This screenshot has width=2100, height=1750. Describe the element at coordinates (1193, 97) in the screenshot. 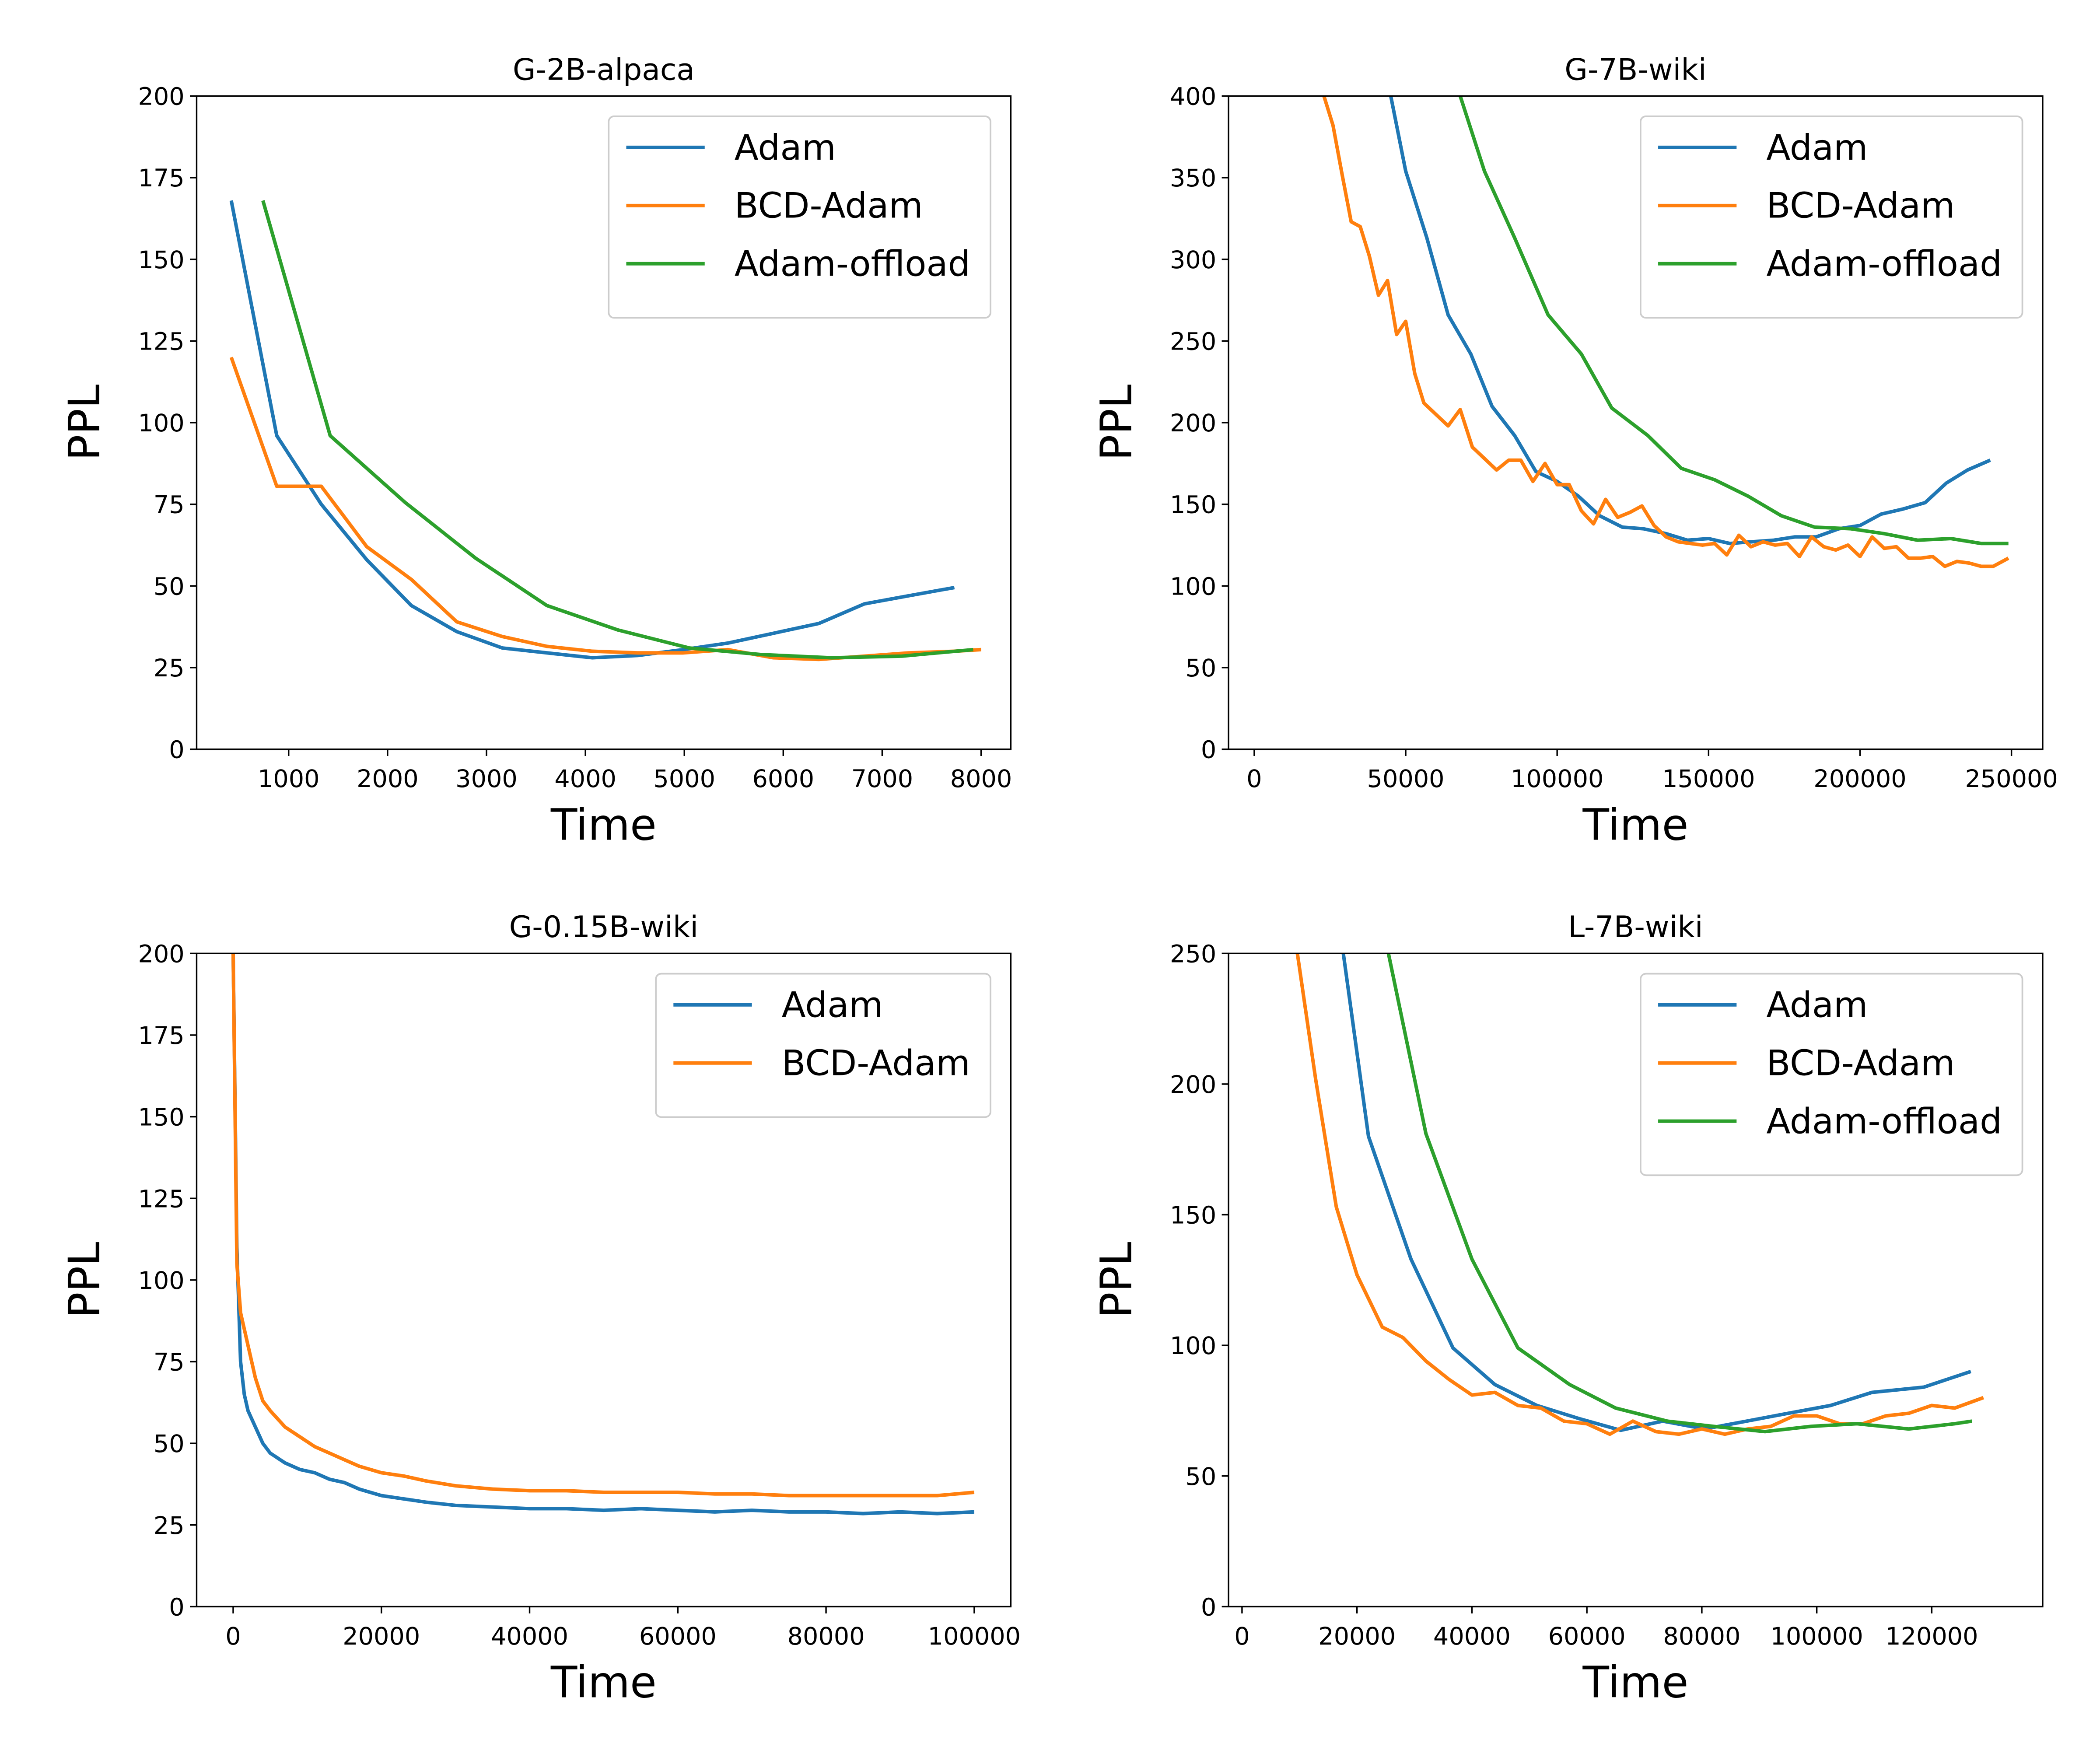

I see `y-tick-label: 400` at that location.